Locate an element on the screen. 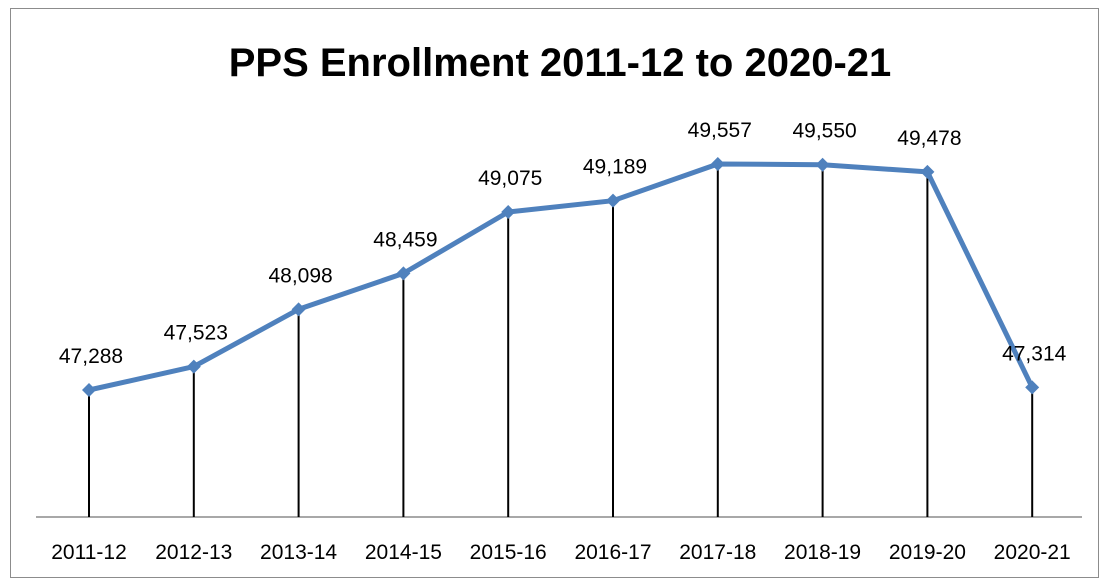 The image size is (1101, 580). x-tick-label: 2017-18 is located at coordinates (717, 552).